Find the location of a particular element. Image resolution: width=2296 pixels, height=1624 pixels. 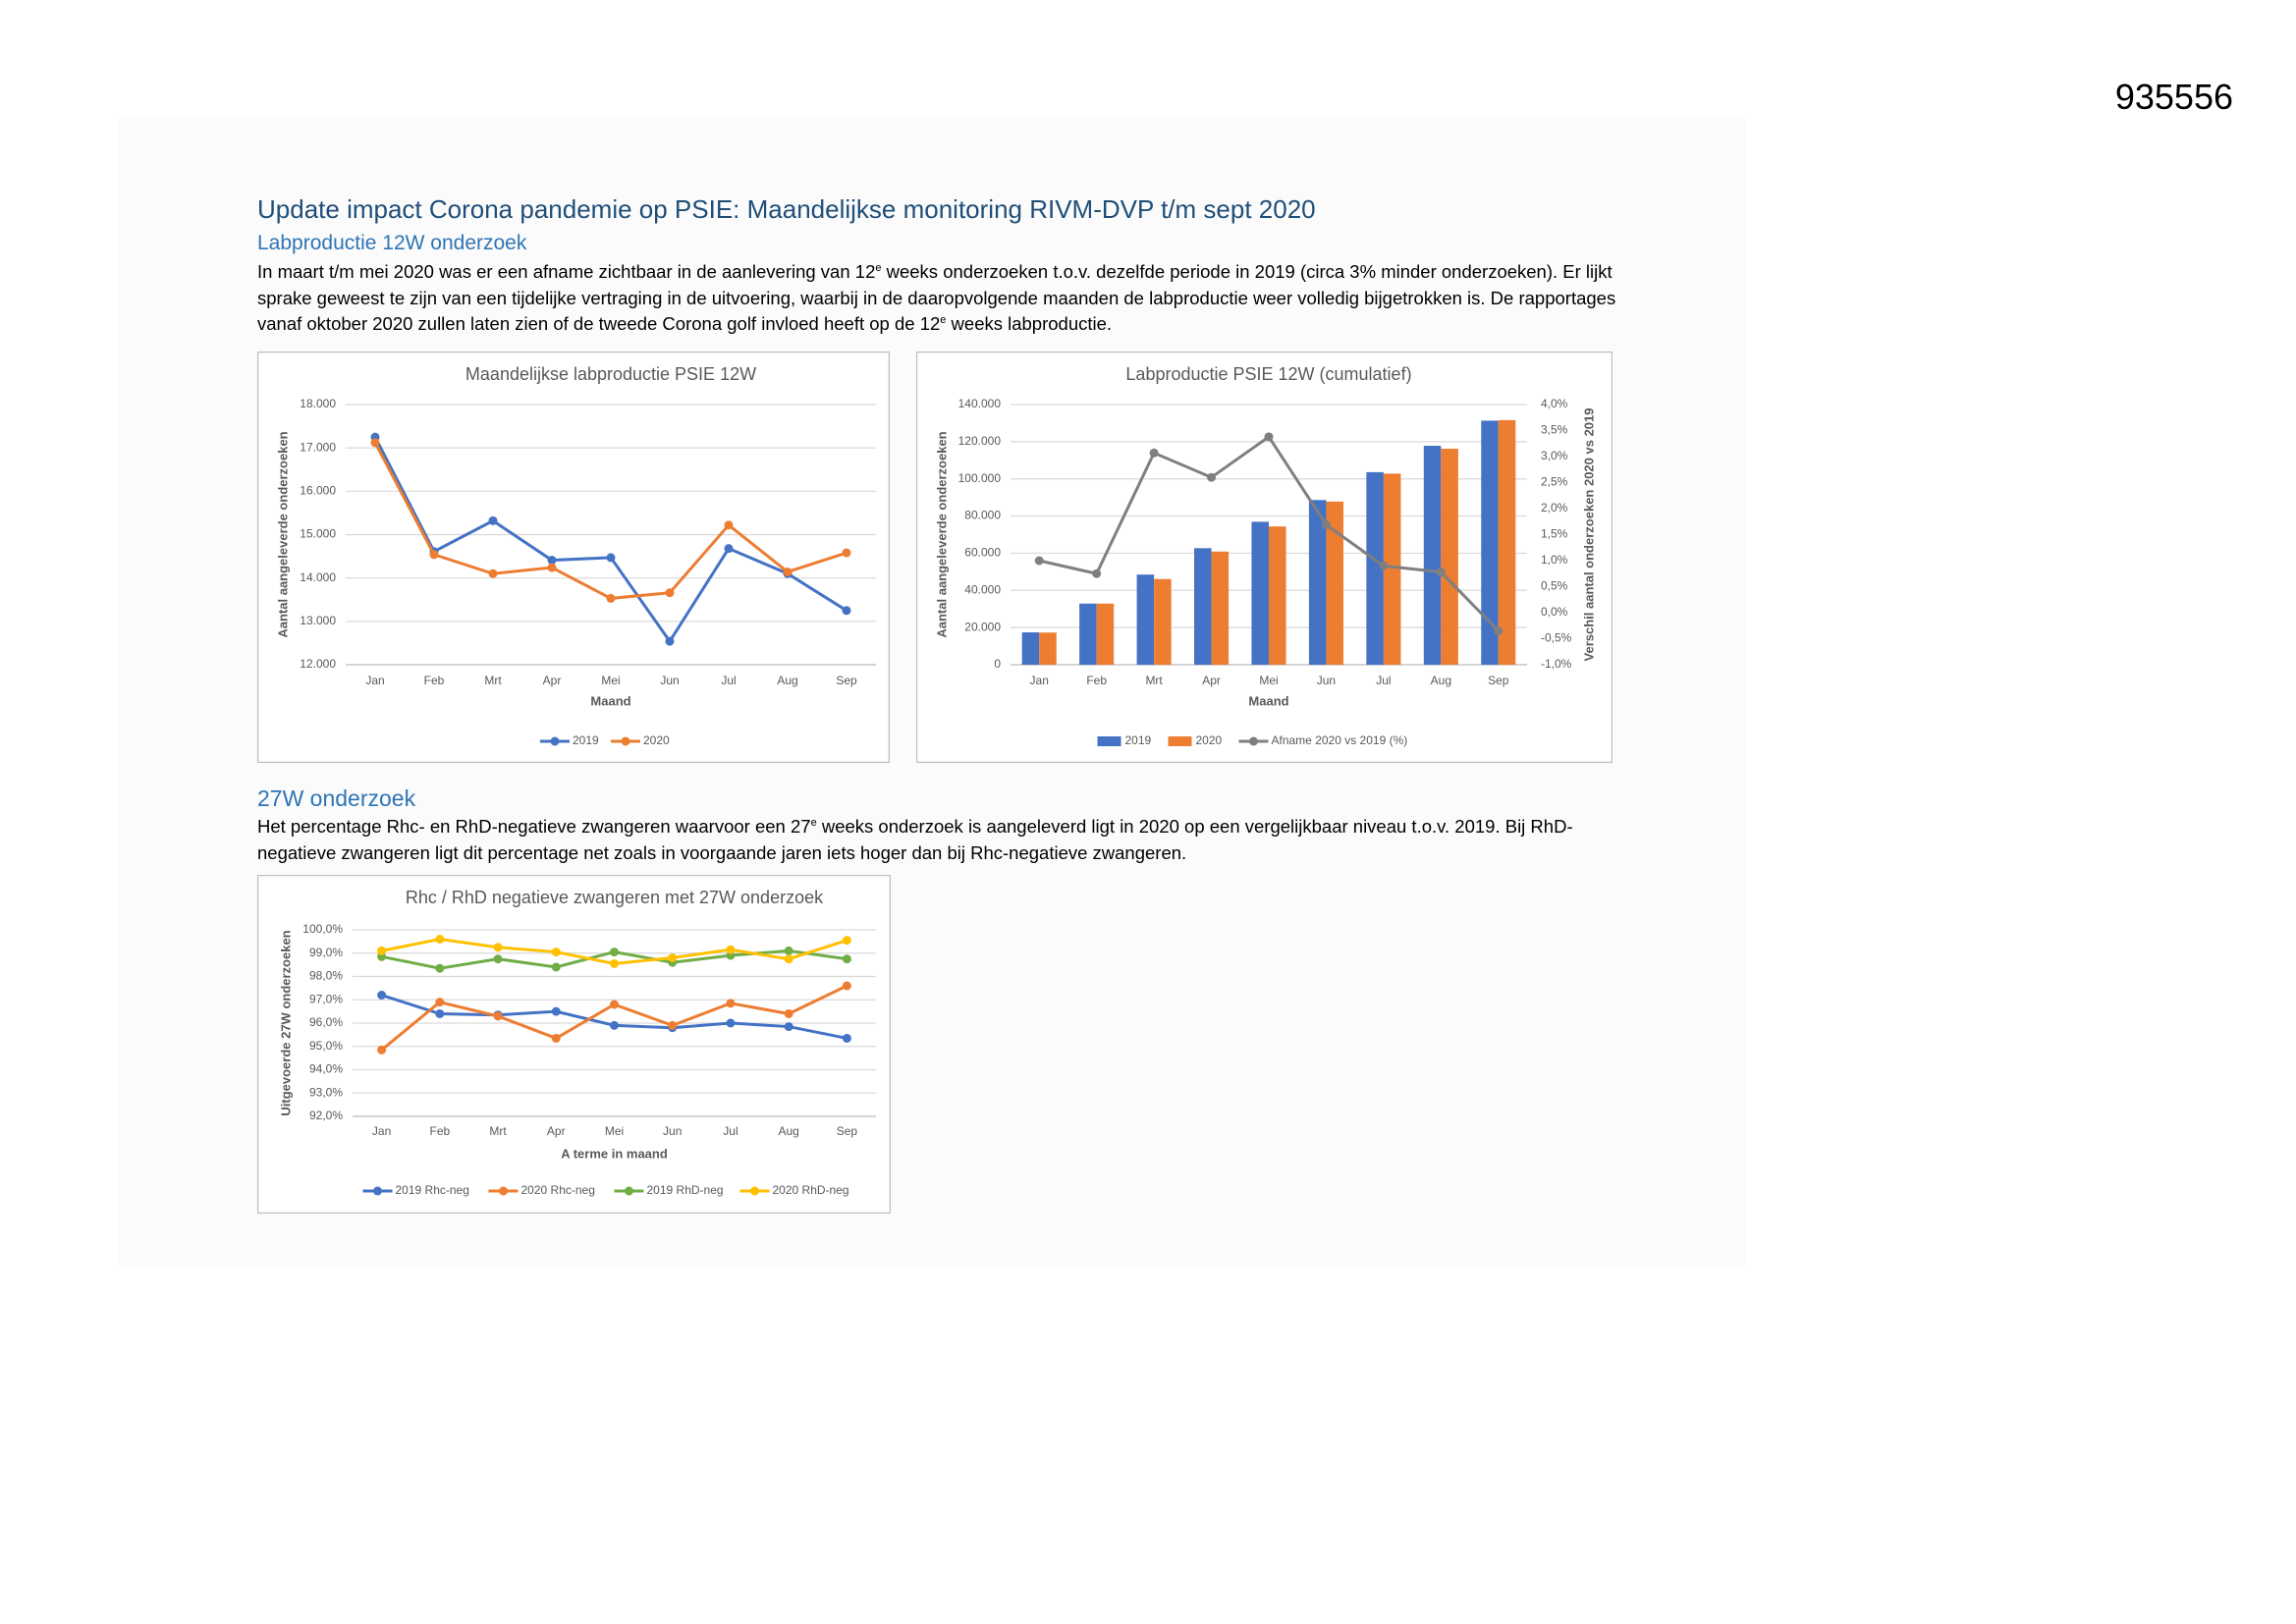

y2-tick-label: -1,0% is located at coordinates (1556, 664).